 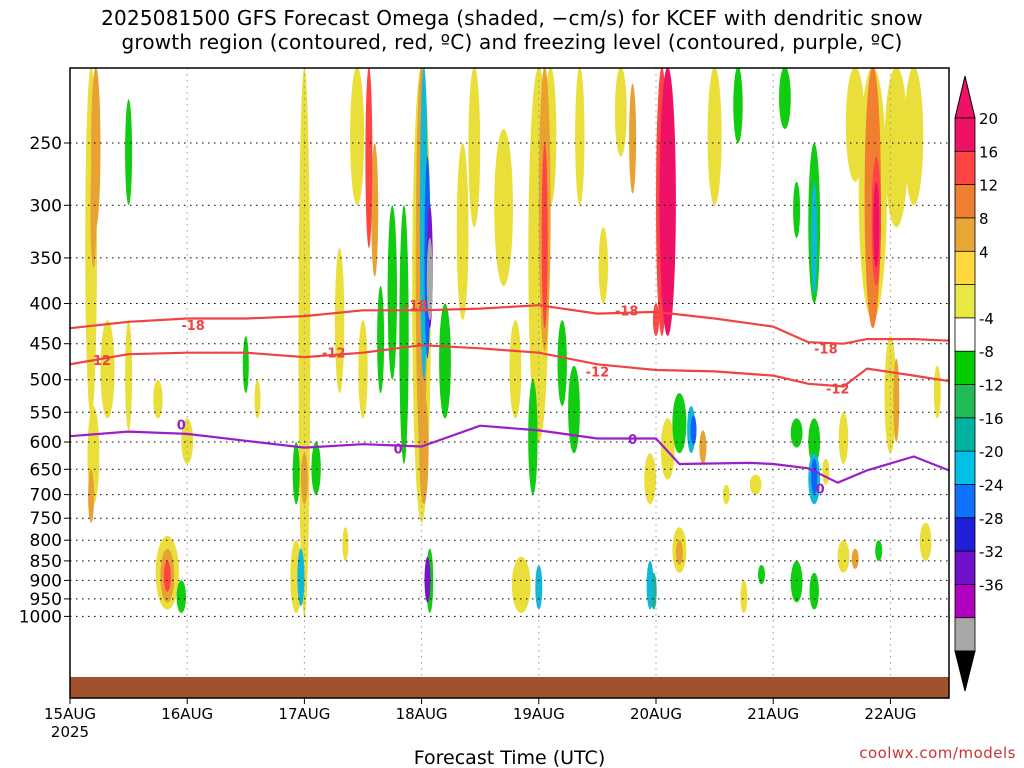 What do you see at coordinates (46, 562) in the screenshot?
I see `y-tick-label: 850` at bounding box center [46, 562].